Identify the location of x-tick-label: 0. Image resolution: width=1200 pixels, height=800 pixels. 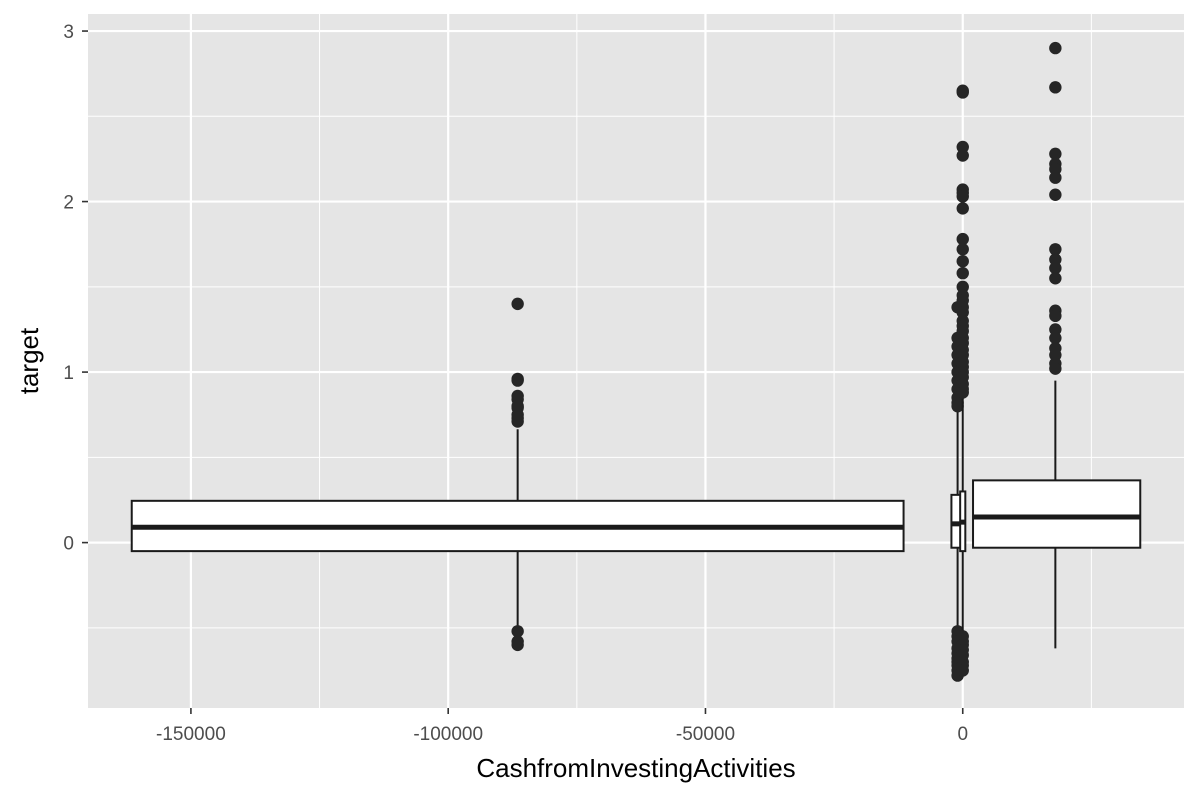
(962, 734).